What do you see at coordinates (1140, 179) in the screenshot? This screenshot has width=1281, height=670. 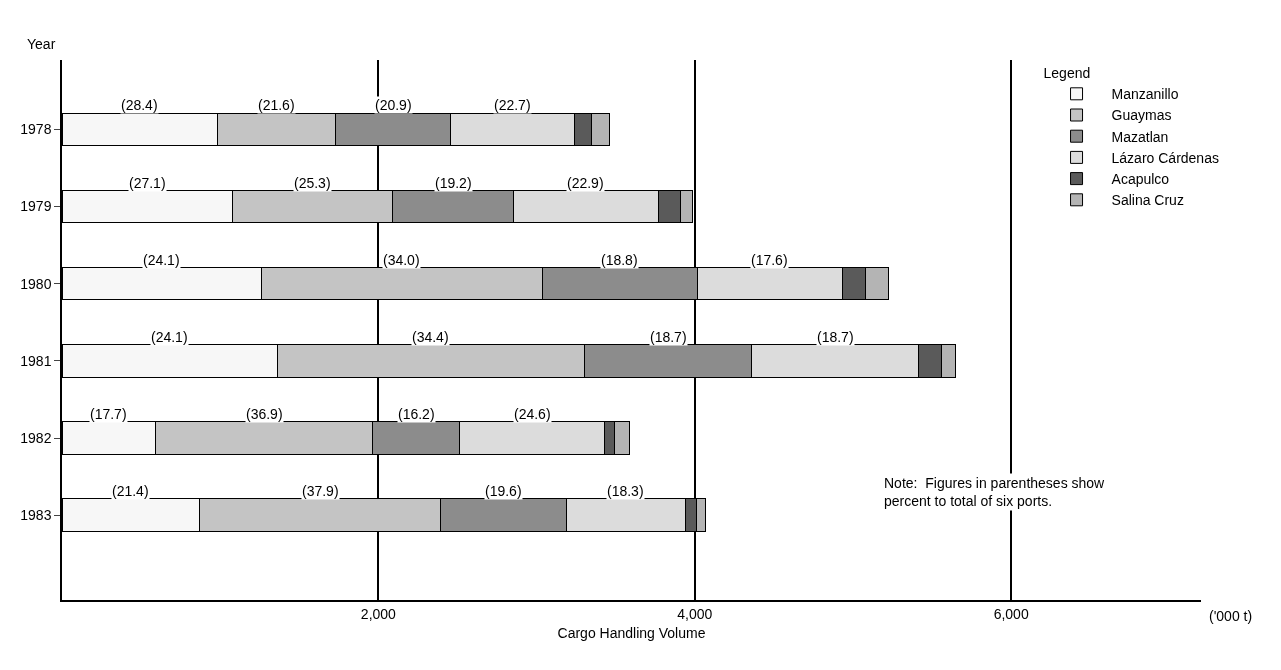 I see `legend-label: Acapulco` at bounding box center [1140, 179].